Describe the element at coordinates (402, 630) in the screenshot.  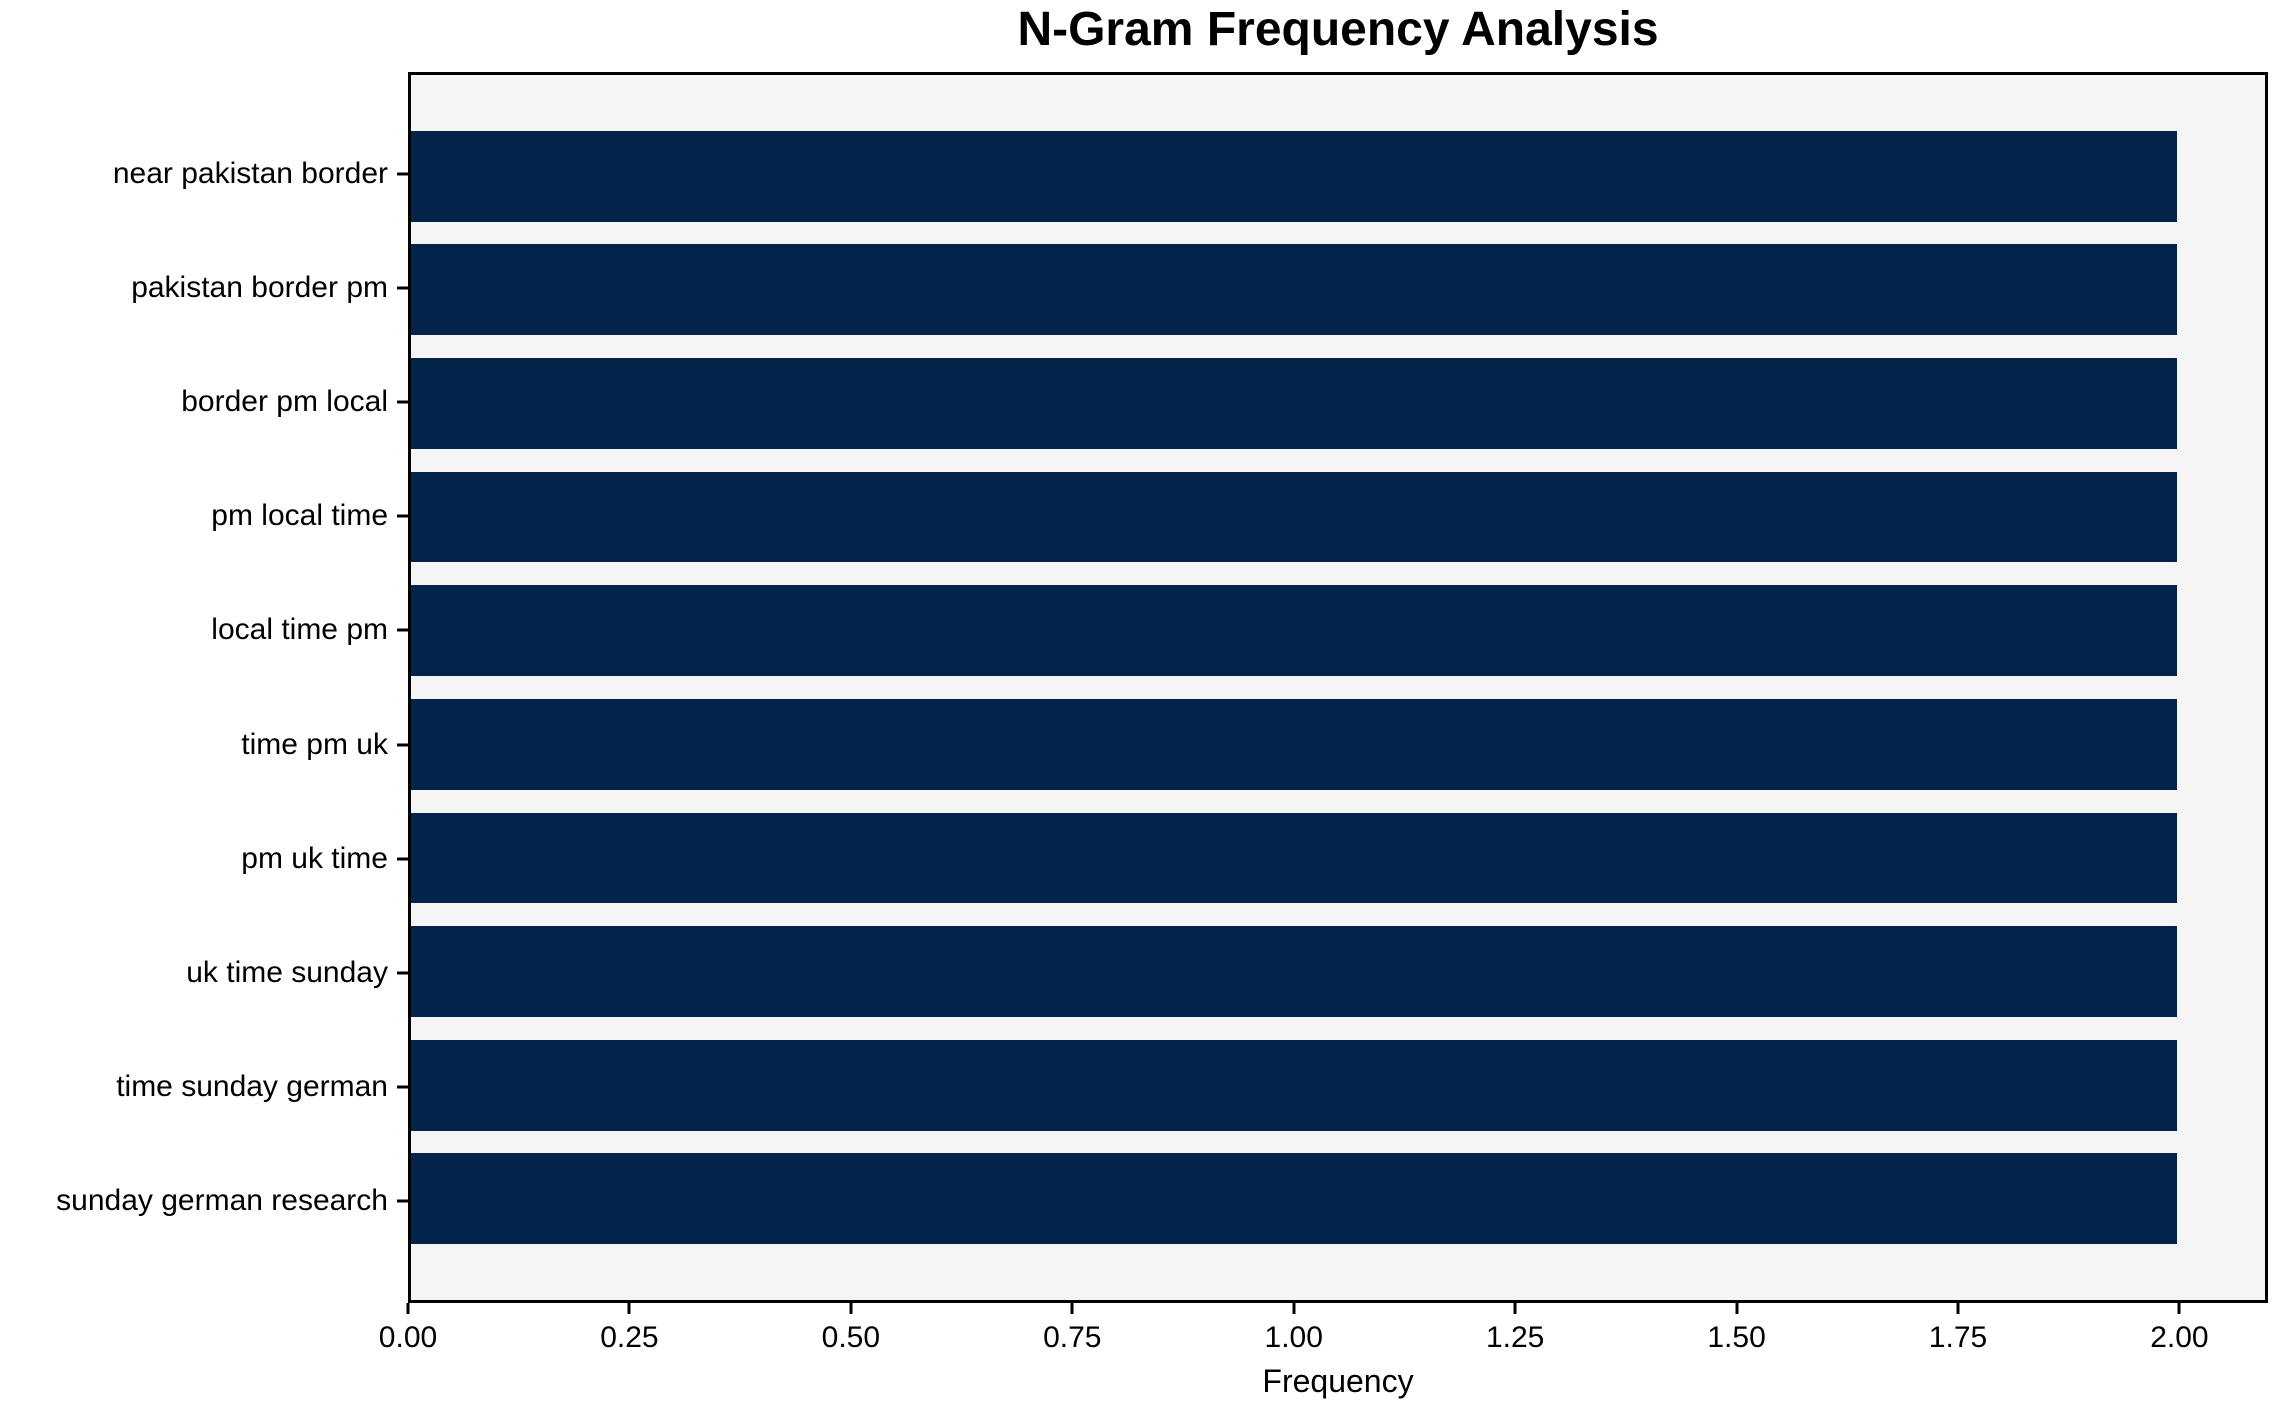
I see `y-tick-local-time-pm` at that location.